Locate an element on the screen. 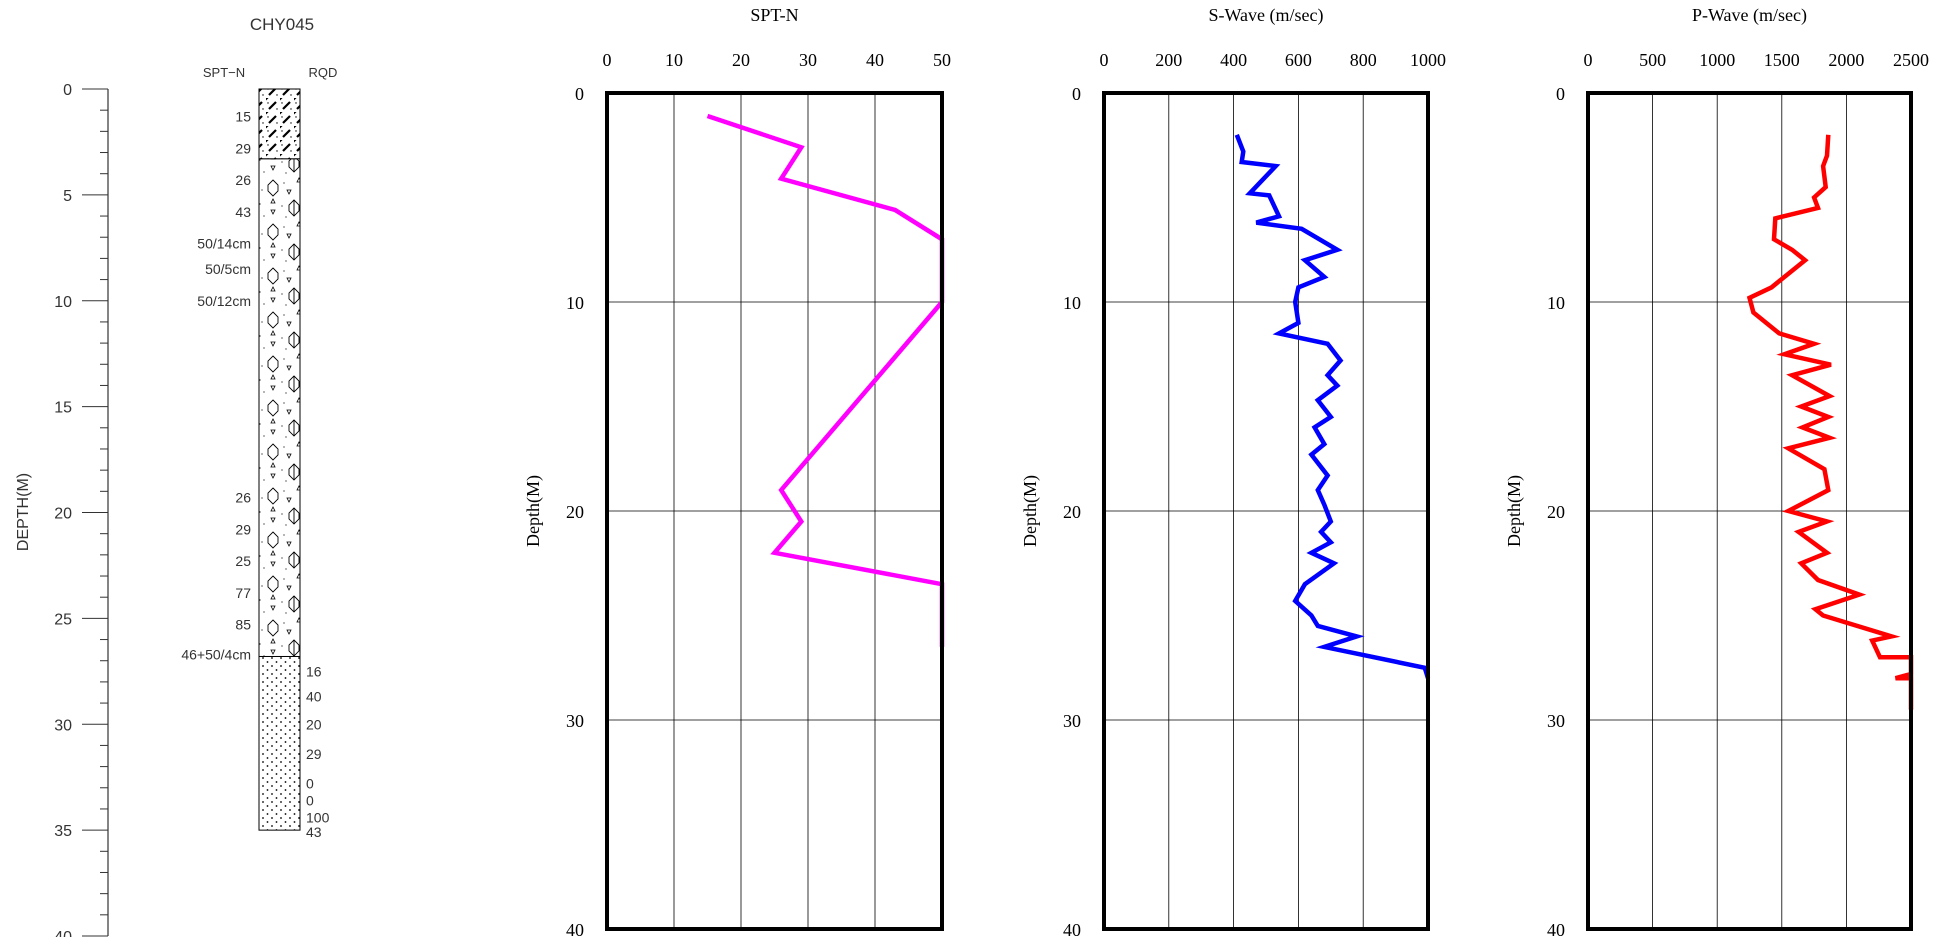  rqd-value-label: 43 is located at coordinates (314, 832).